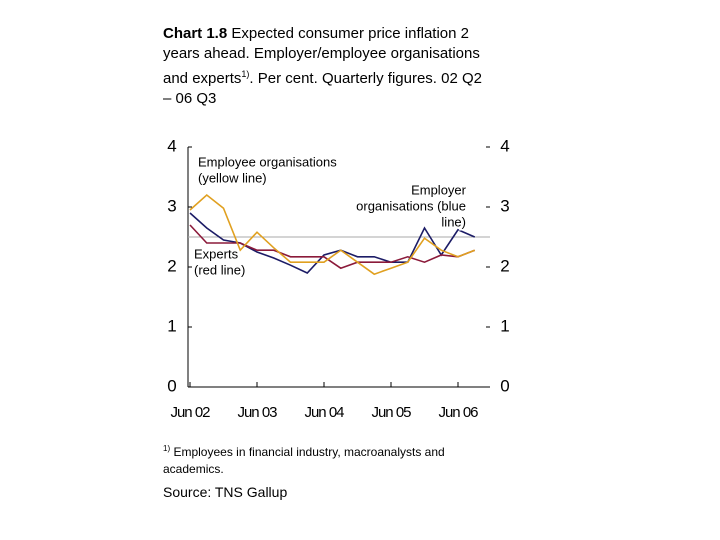  I want to click on annotation: Employer, so click(439, 189).